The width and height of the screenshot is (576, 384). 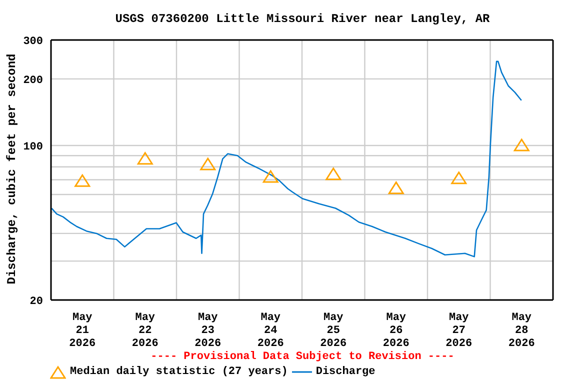 I want to click on x-tick-label: May 28 2026, so click(x=521, y=331).